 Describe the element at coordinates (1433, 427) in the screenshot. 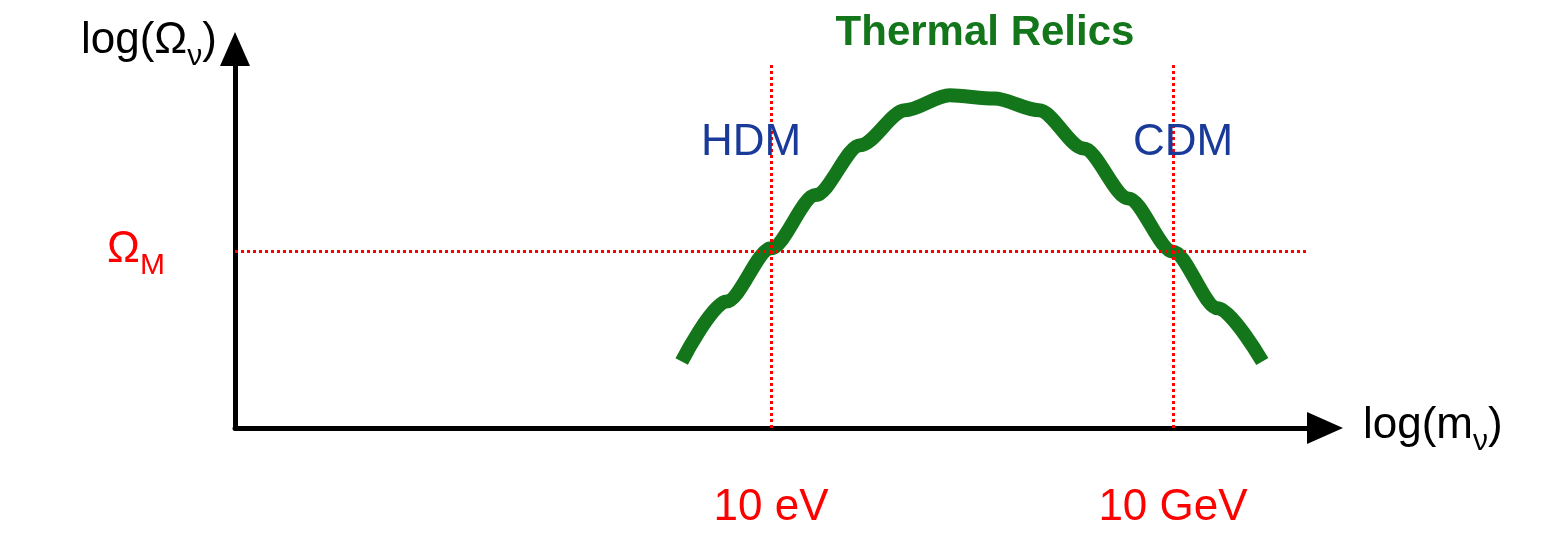

I see `x-axis-title: log(m$_{ν}$)` at that location.